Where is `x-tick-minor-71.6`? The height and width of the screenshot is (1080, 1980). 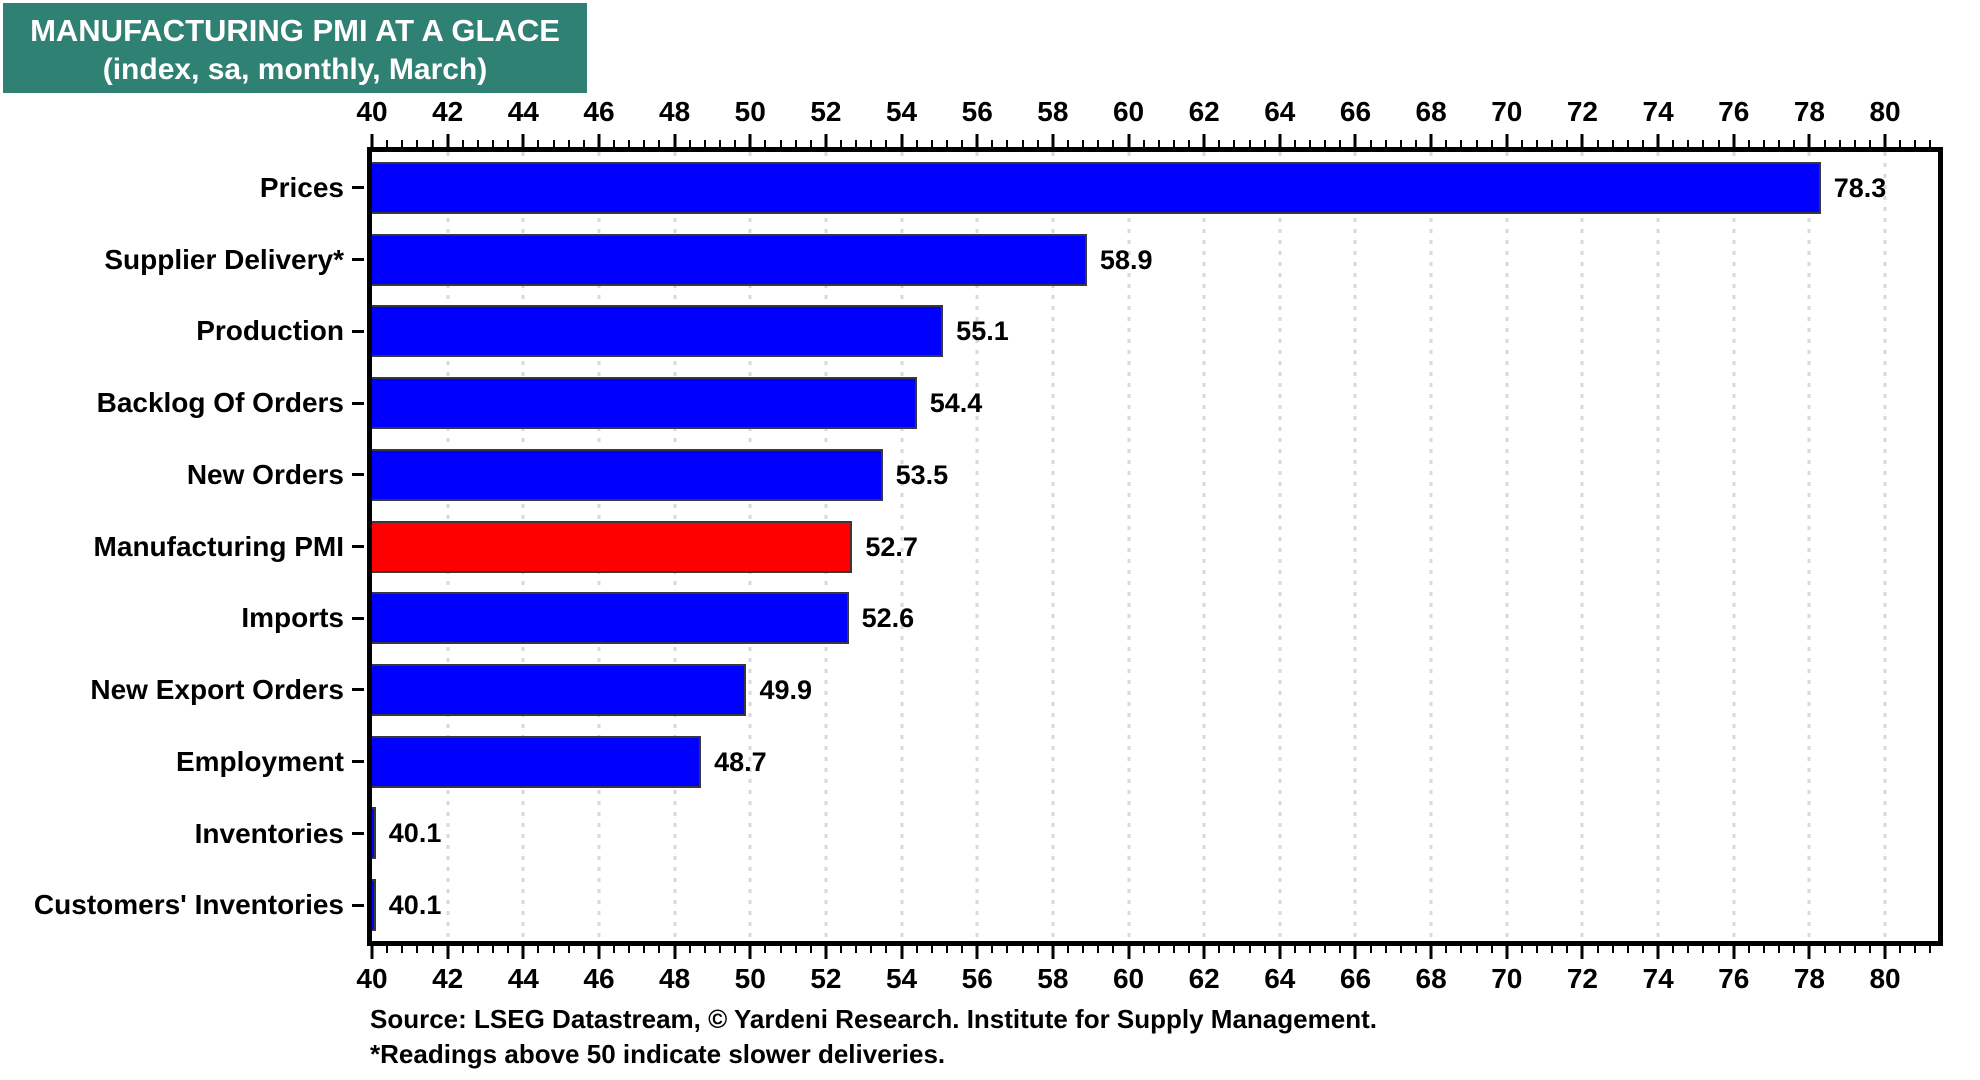 x-tick-minor-71.6 is located at coordinates (1567, 143).